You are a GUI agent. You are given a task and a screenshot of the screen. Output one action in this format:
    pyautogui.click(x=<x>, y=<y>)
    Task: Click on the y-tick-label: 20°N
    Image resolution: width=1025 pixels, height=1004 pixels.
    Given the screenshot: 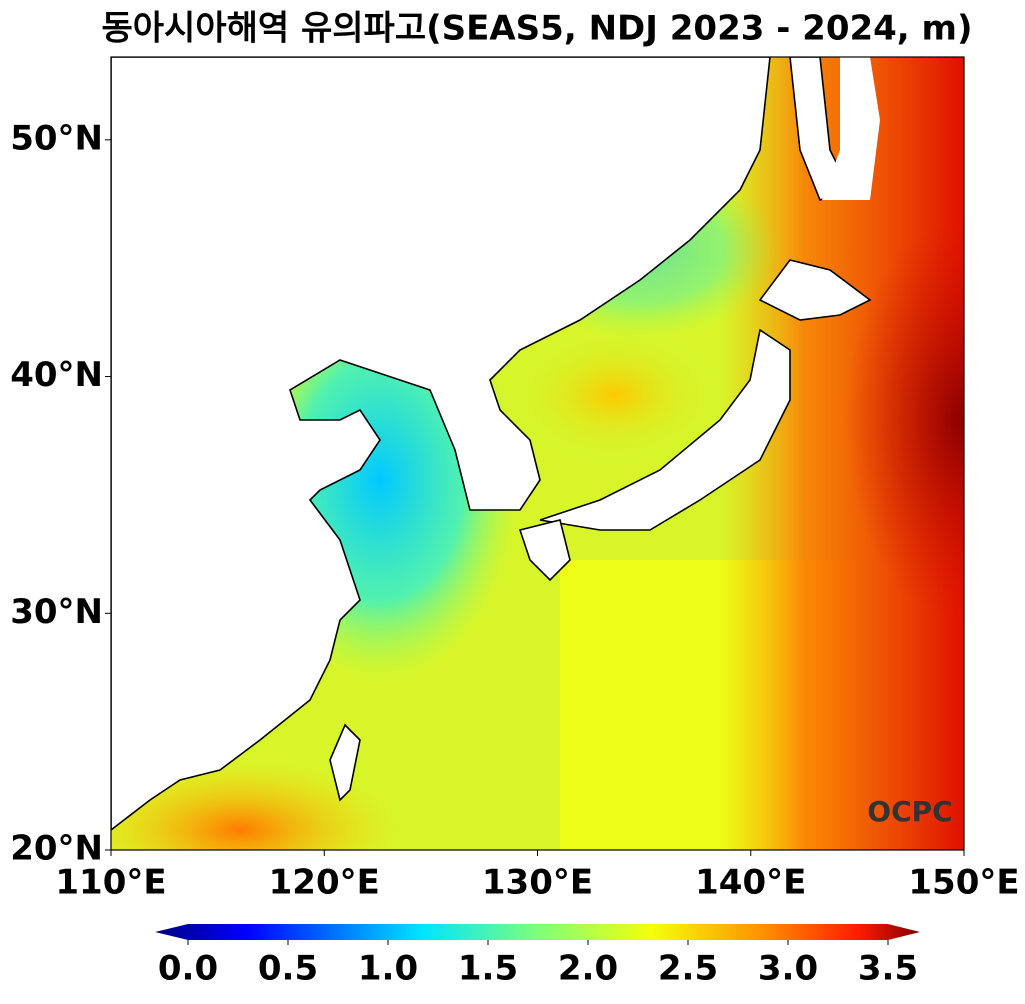 What is the action you would take?
    pyautogui.click(x=56, y=849)
    